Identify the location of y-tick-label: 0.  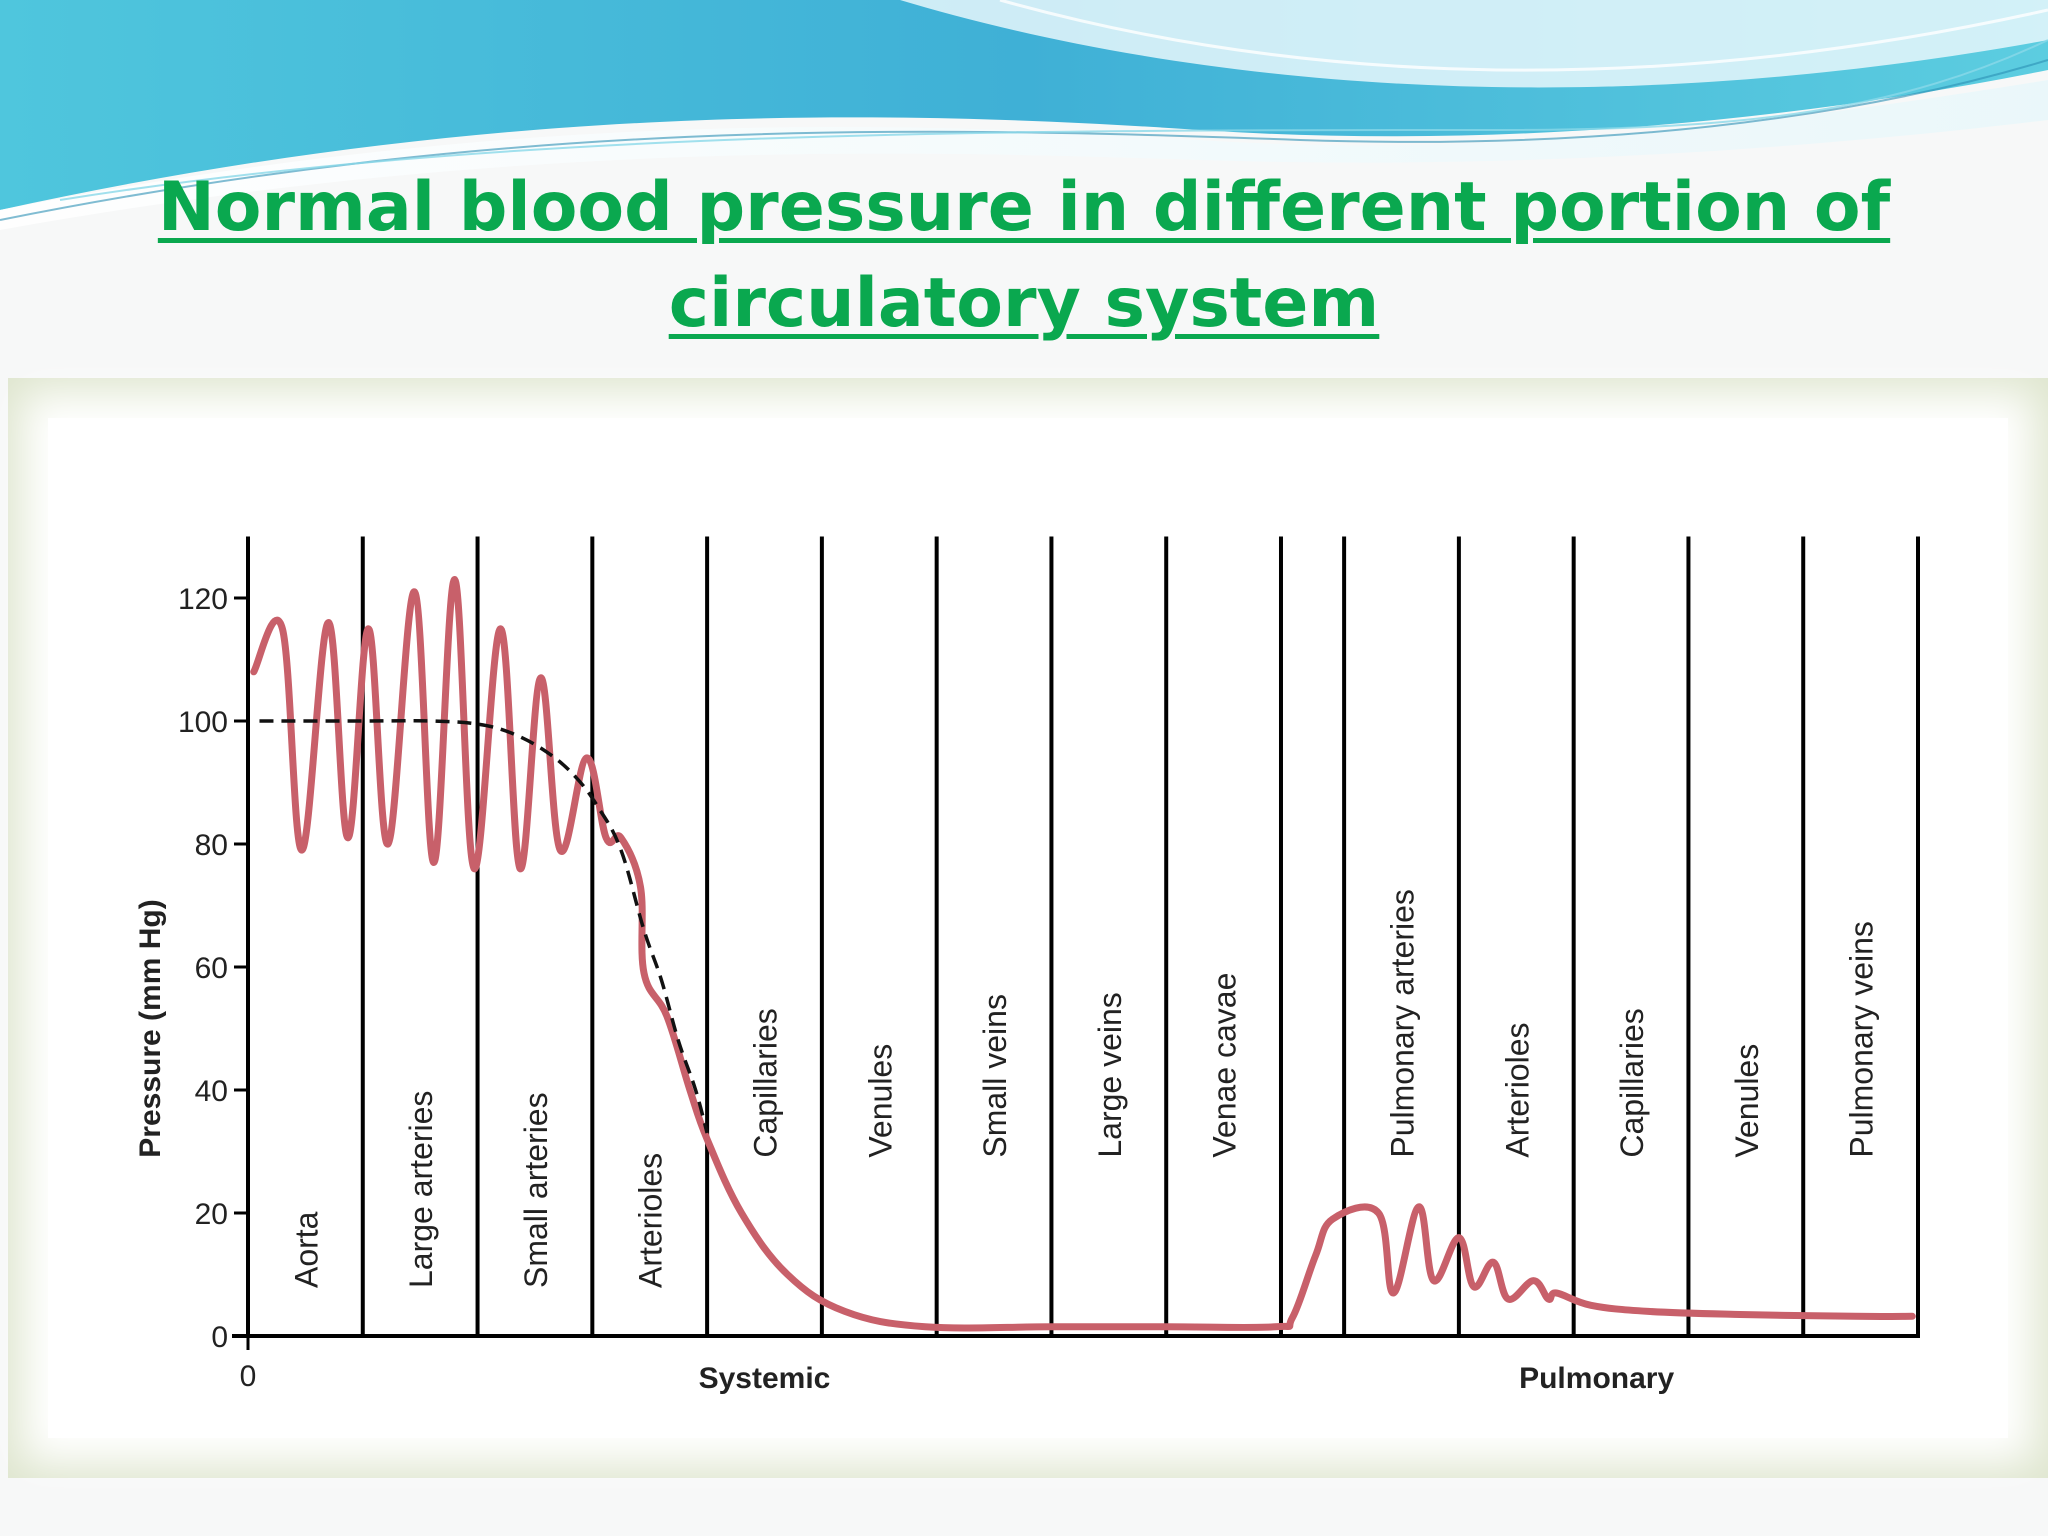
(219, 1337).